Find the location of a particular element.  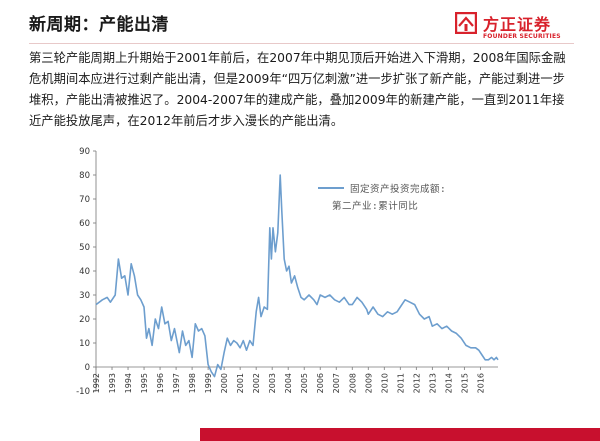

logo-text-cn: 方正证券 is located at coordinates (517, 24).